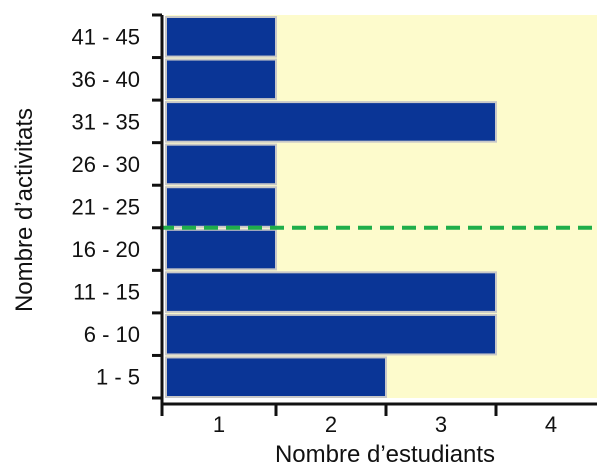  I want to click on y-tick-label: 36 - 40, so click(106, 79).